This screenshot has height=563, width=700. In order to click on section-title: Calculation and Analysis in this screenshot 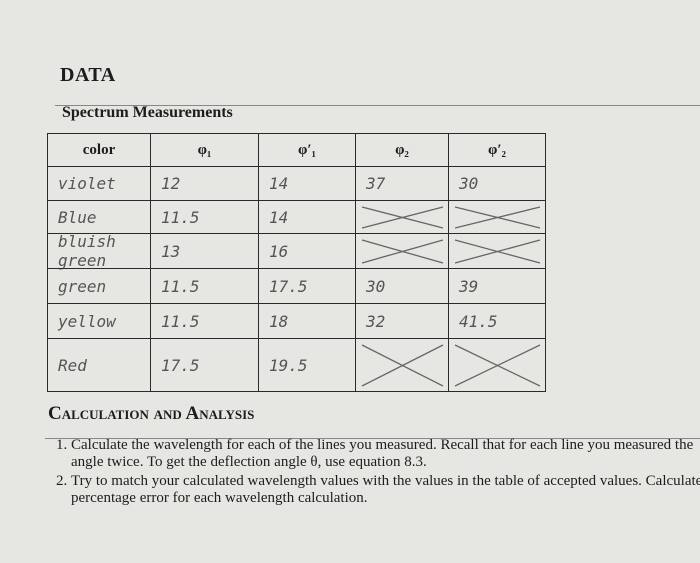, I will do `click(151, 413)`.